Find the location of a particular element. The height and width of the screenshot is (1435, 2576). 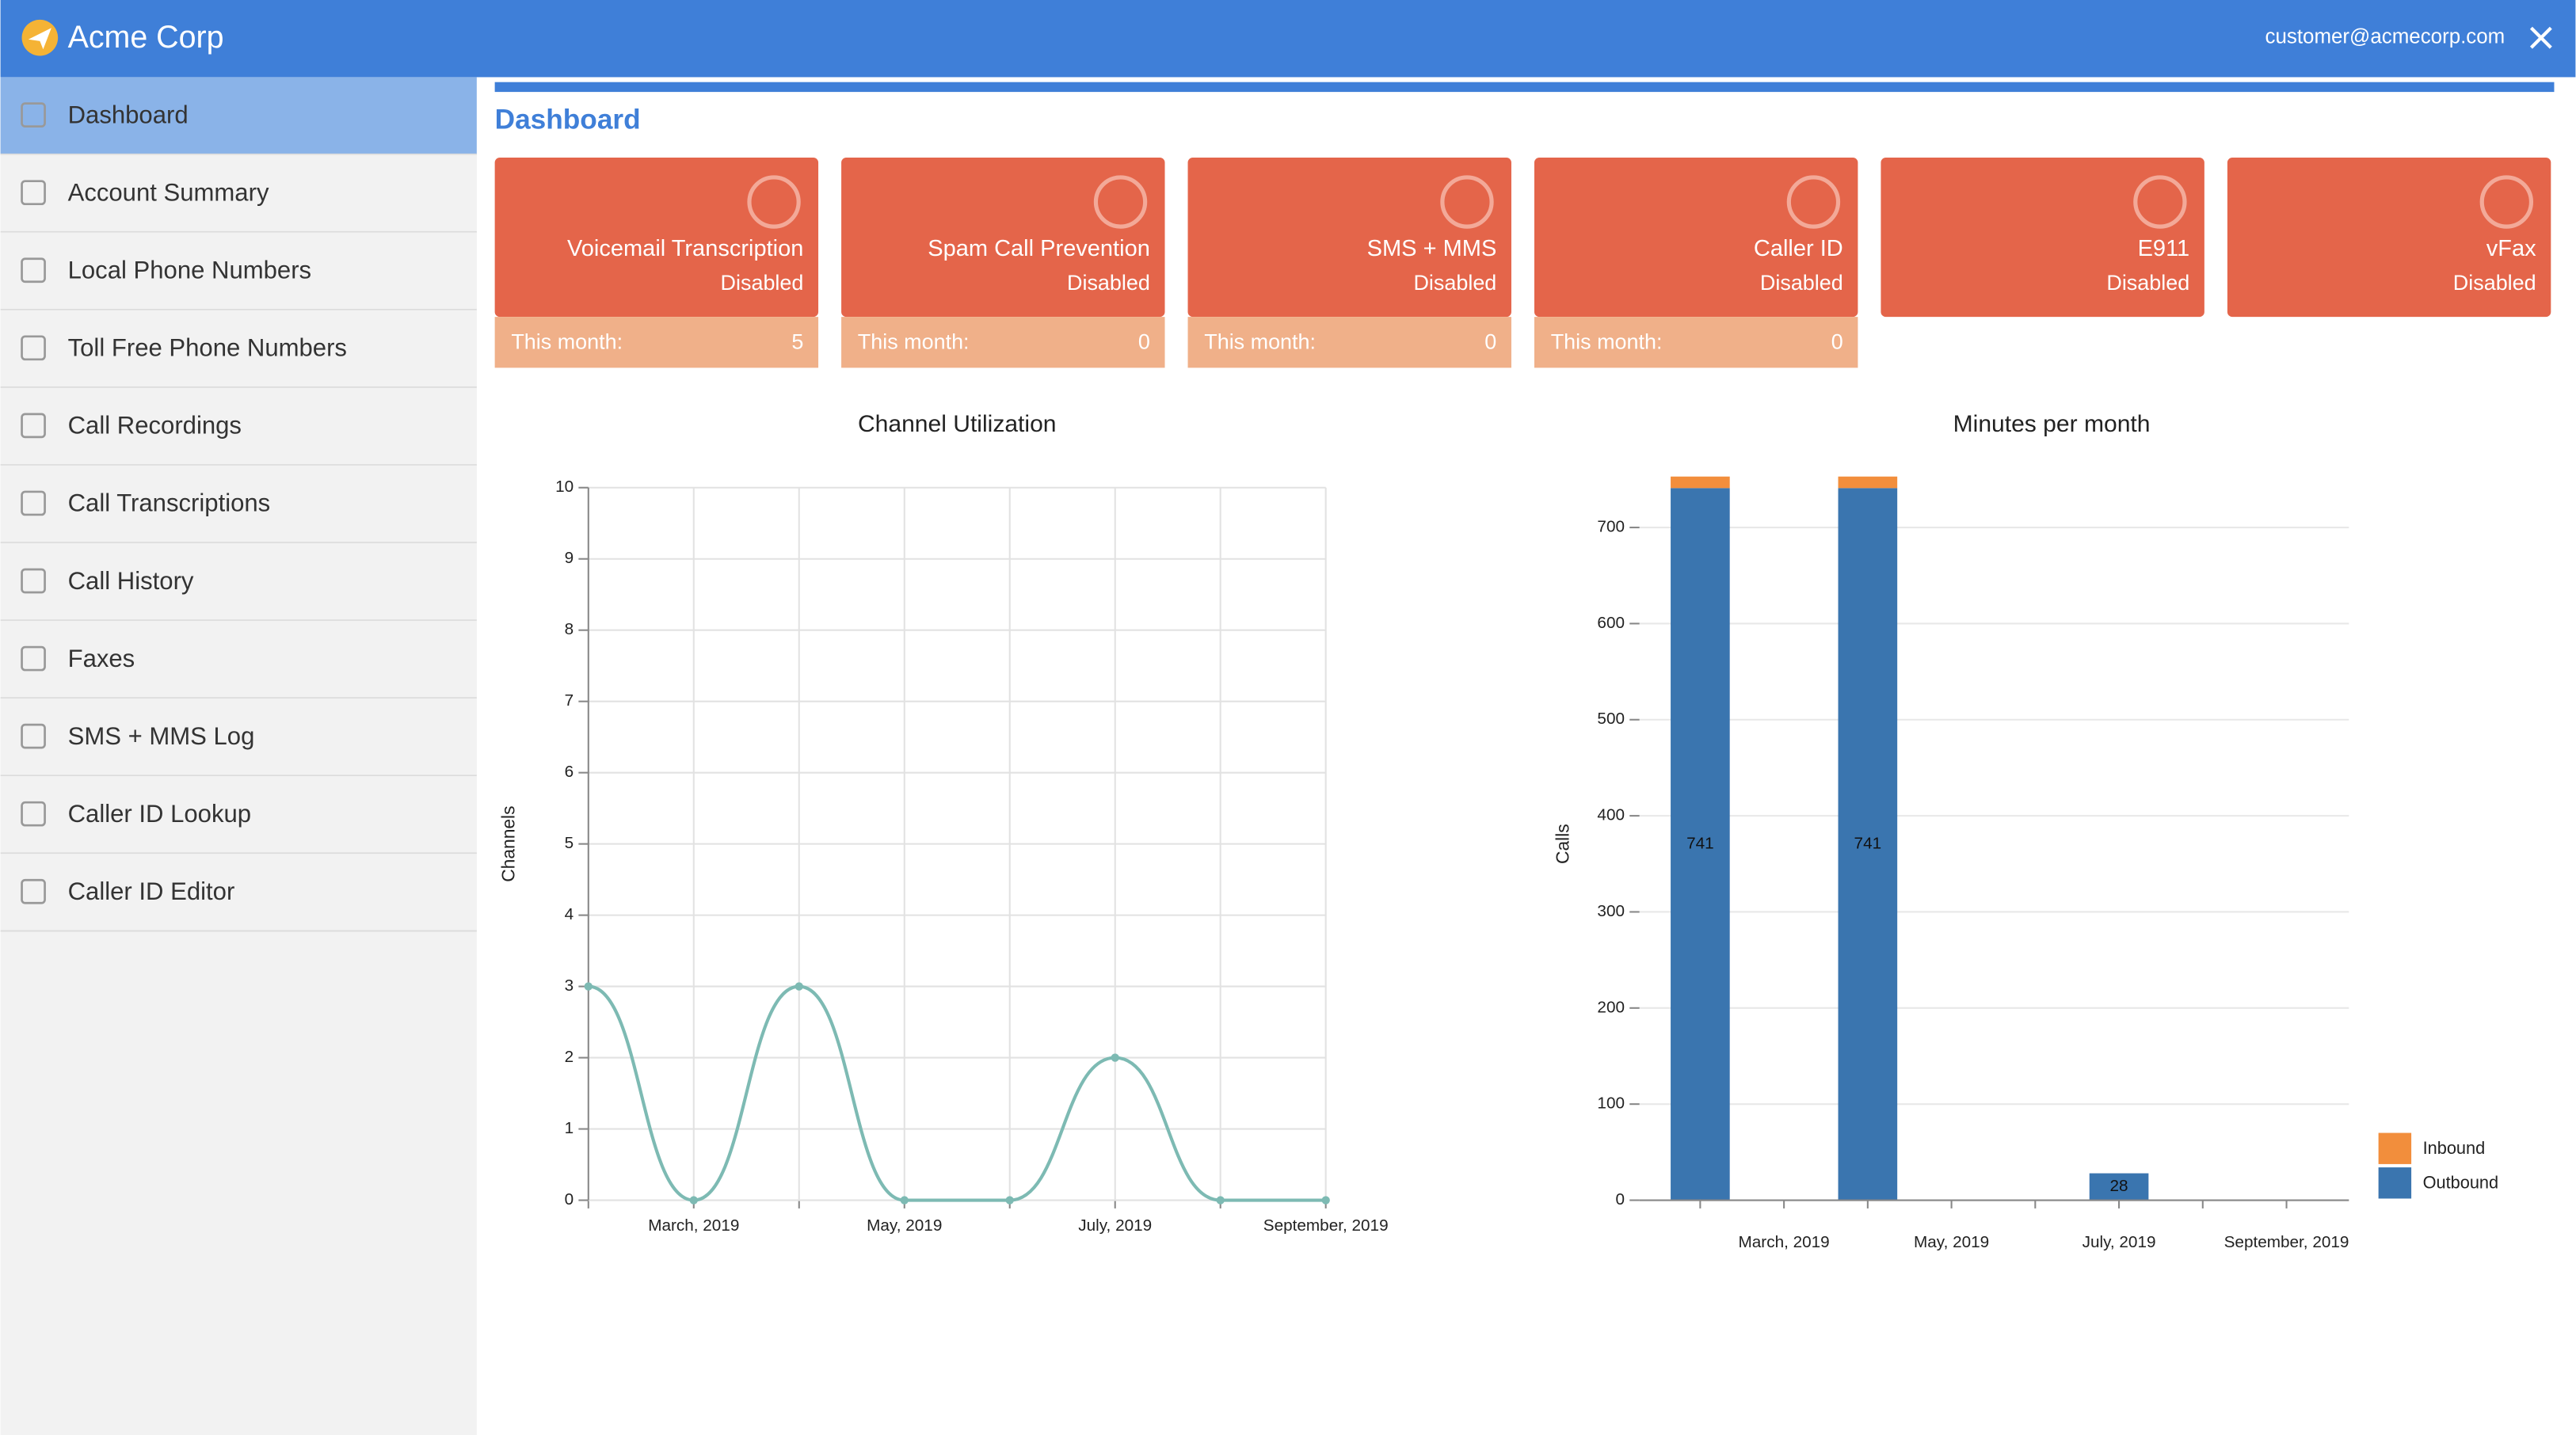

menu-item: Call Recordings is located at coordinates (239, 426).